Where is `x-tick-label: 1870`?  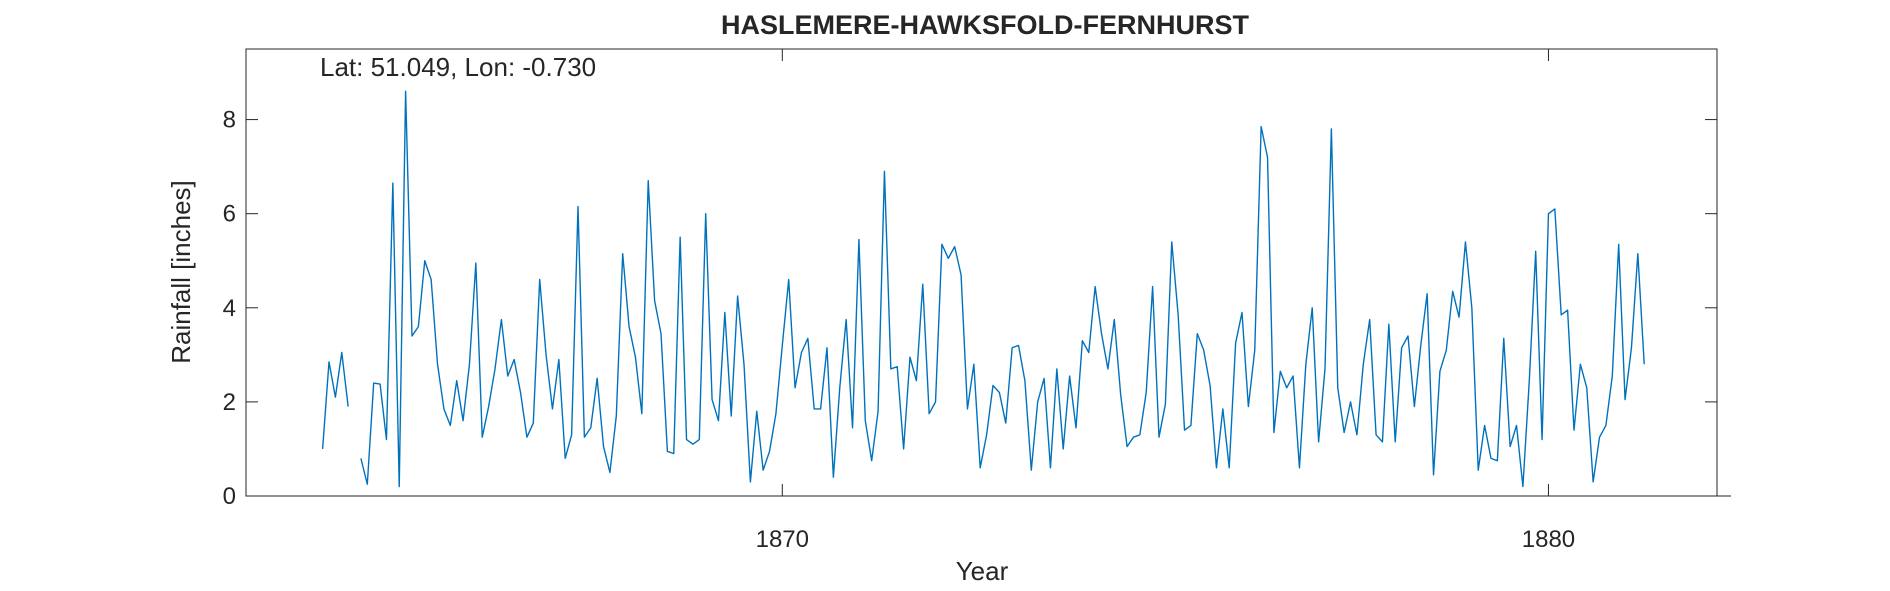 x-tick-label: 1870 is located at coordinates (782, 539).